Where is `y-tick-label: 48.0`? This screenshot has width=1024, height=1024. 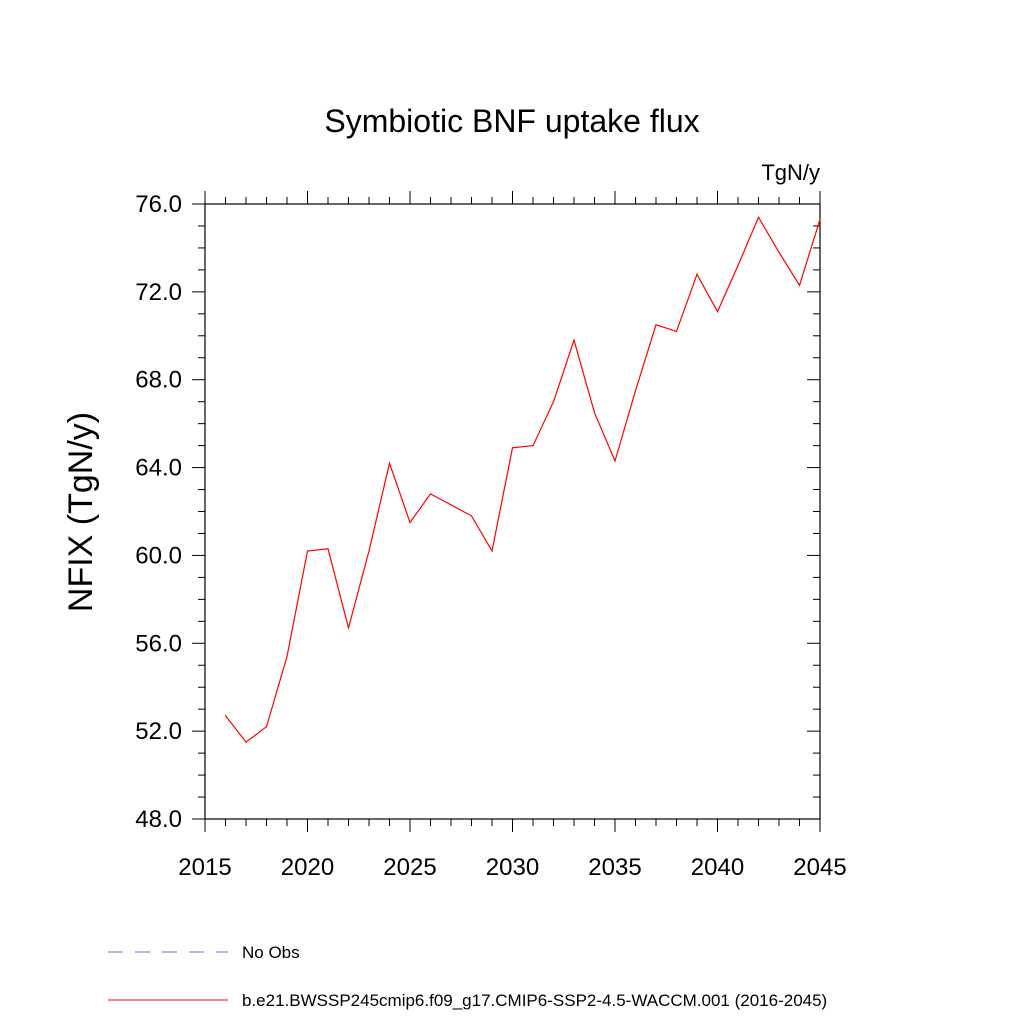 y-tick-label: 48.0 is located at coordinates (158, 819).